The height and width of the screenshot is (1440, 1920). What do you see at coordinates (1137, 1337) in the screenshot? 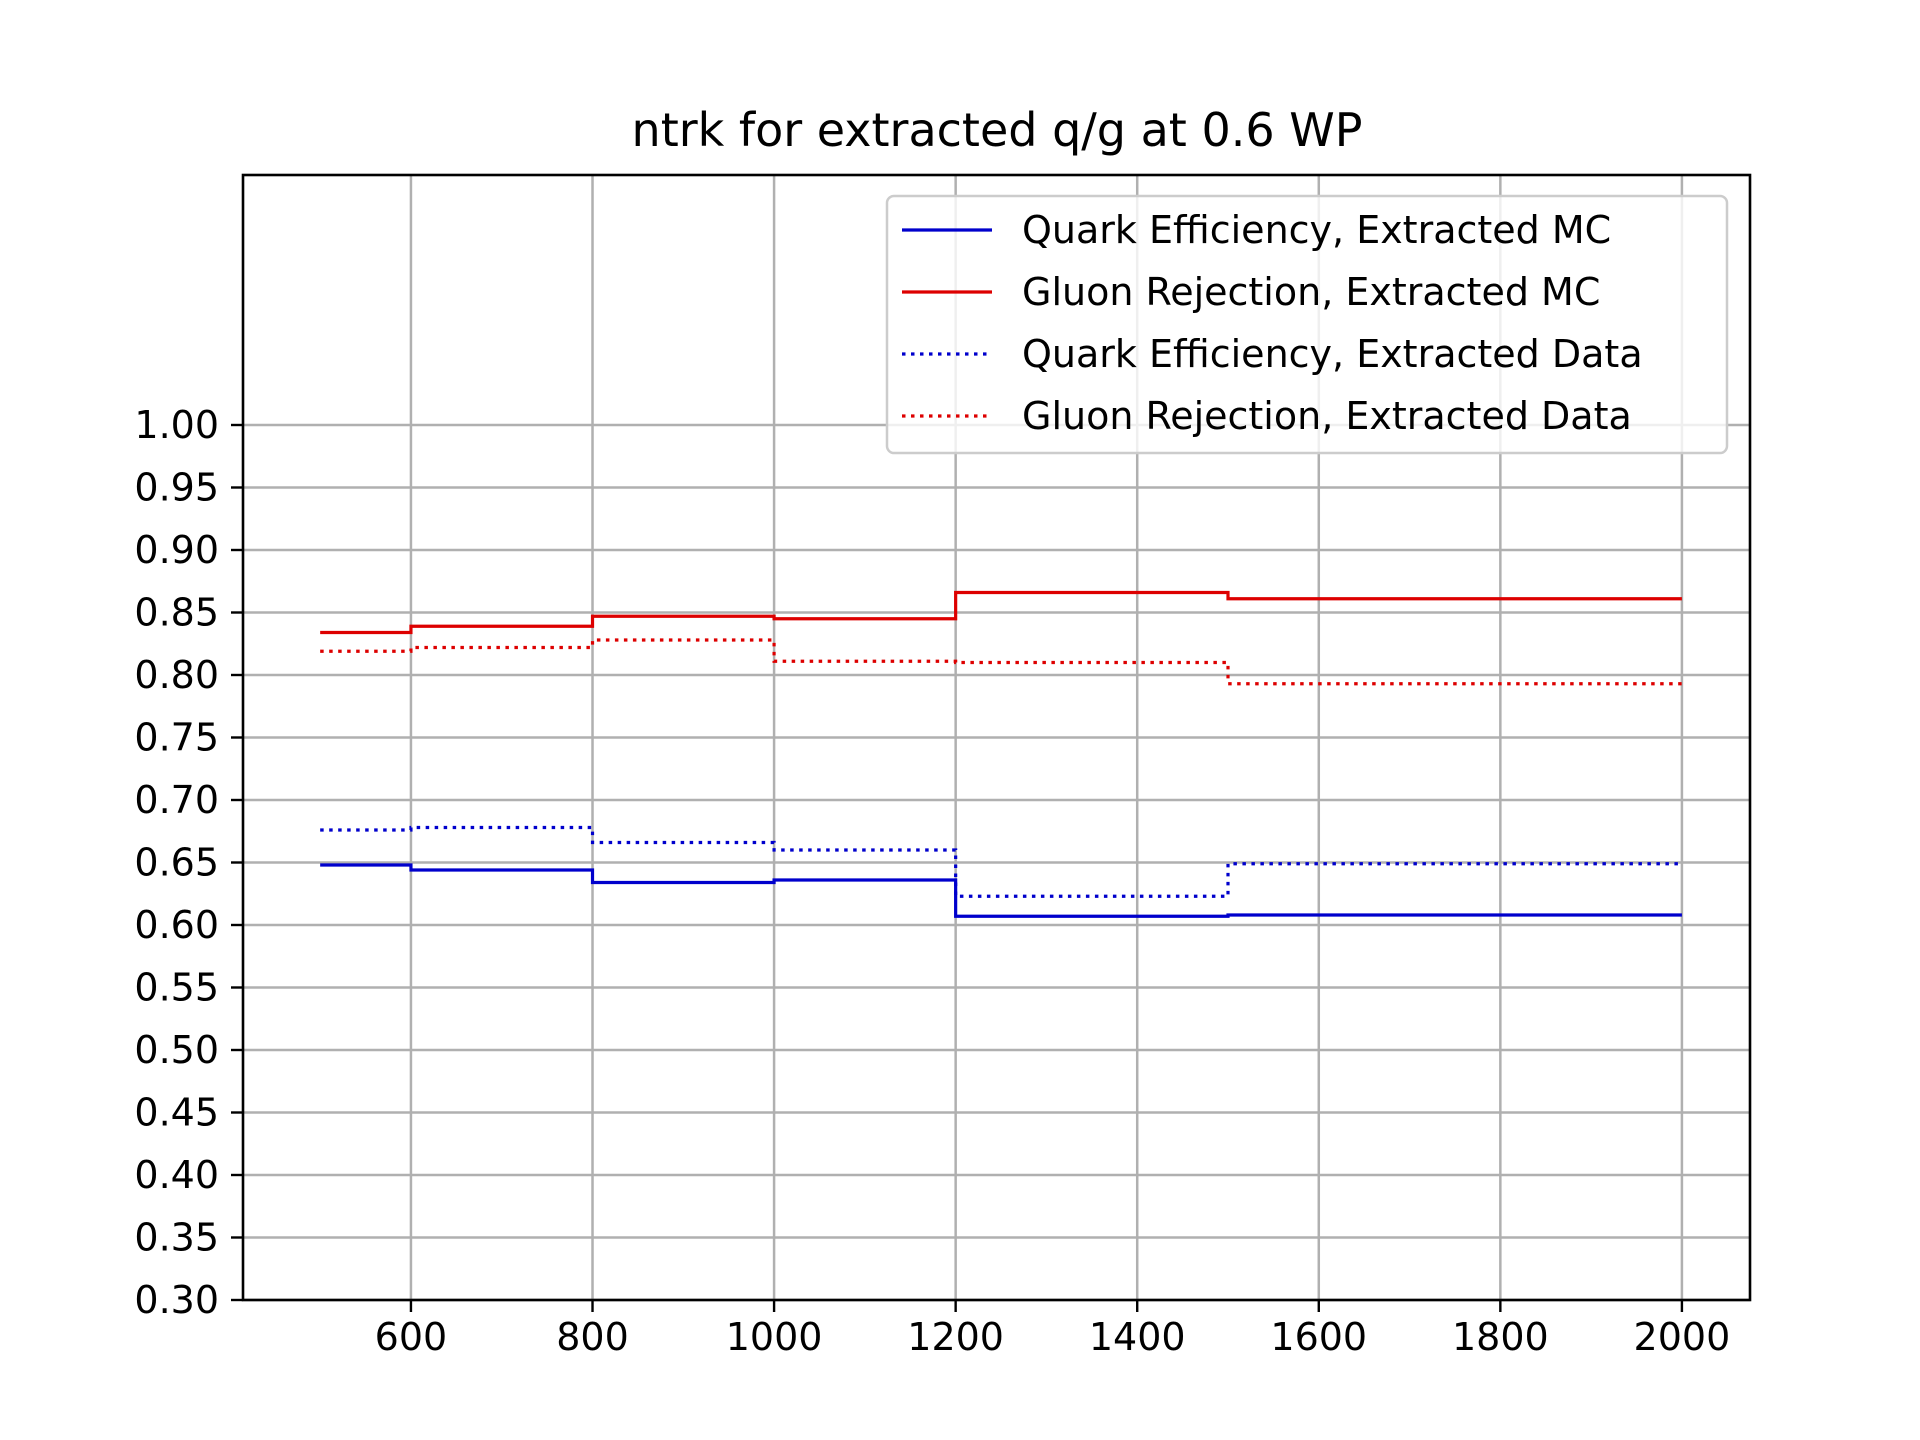
I see `x-tick-label: 1400` at bounding box center [1137, 1337].